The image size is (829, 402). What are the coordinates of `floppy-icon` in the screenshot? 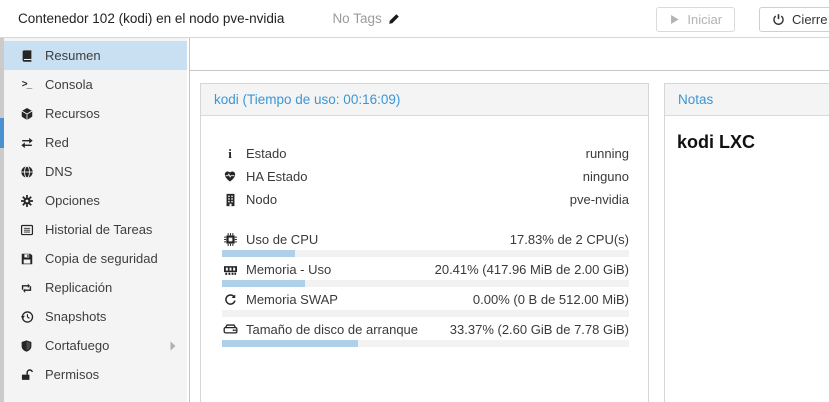 It's located at (26, 258).